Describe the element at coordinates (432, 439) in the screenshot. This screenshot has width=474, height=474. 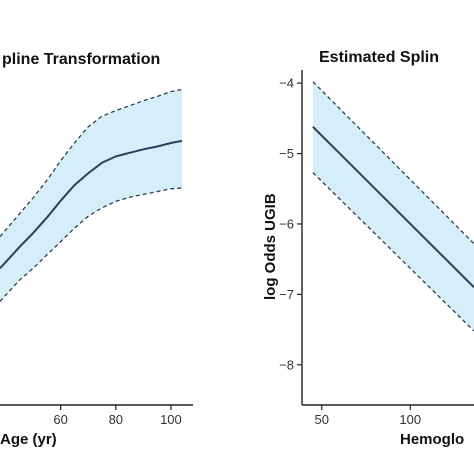
I see `hemoglobin-x-axis-label: Hemoglo` at that location.